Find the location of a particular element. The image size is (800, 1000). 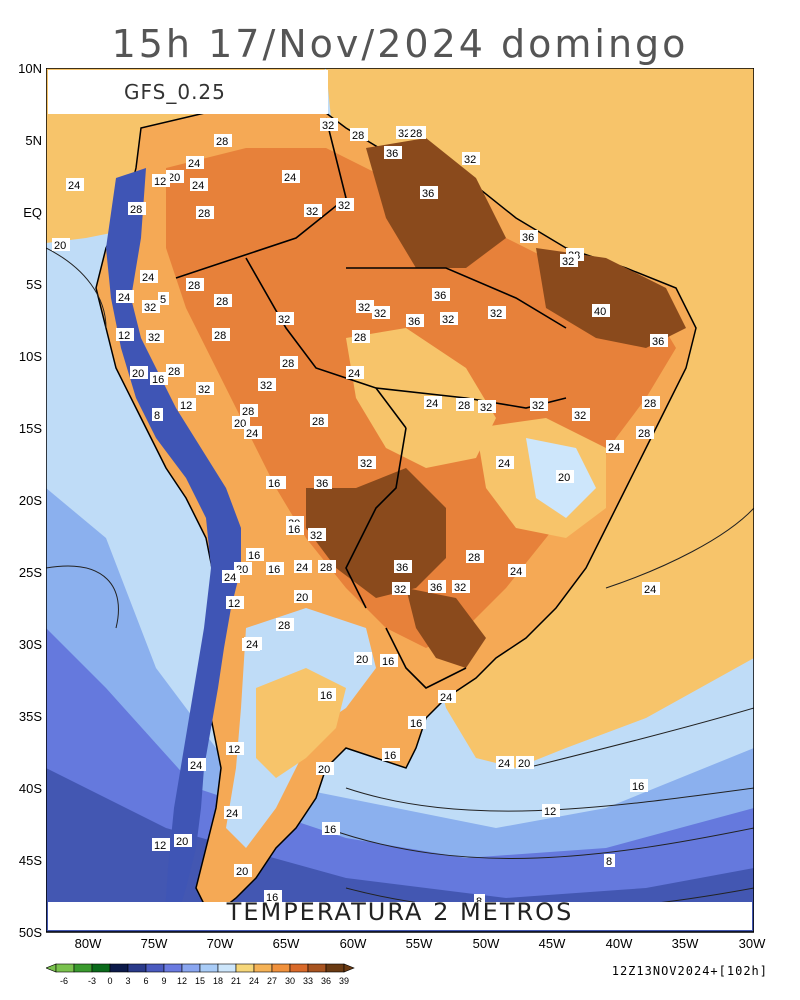

colorbar-max-arrow is located at coordinates (349, 968).